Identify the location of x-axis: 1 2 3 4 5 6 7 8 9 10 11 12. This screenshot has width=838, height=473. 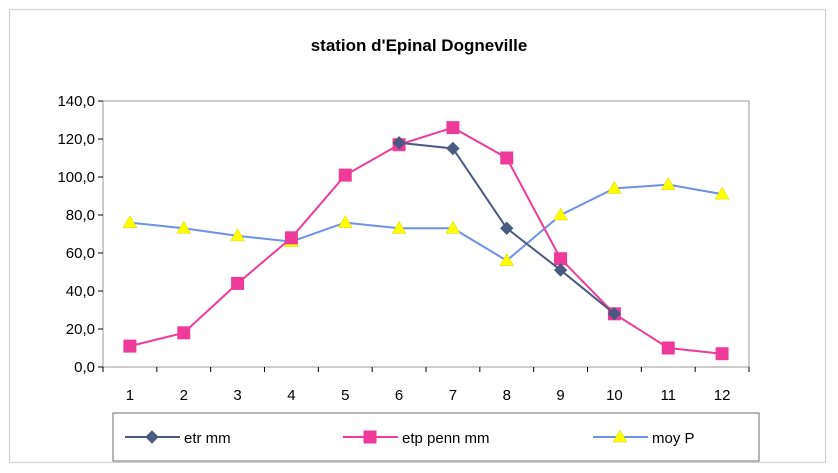
(426, 385).